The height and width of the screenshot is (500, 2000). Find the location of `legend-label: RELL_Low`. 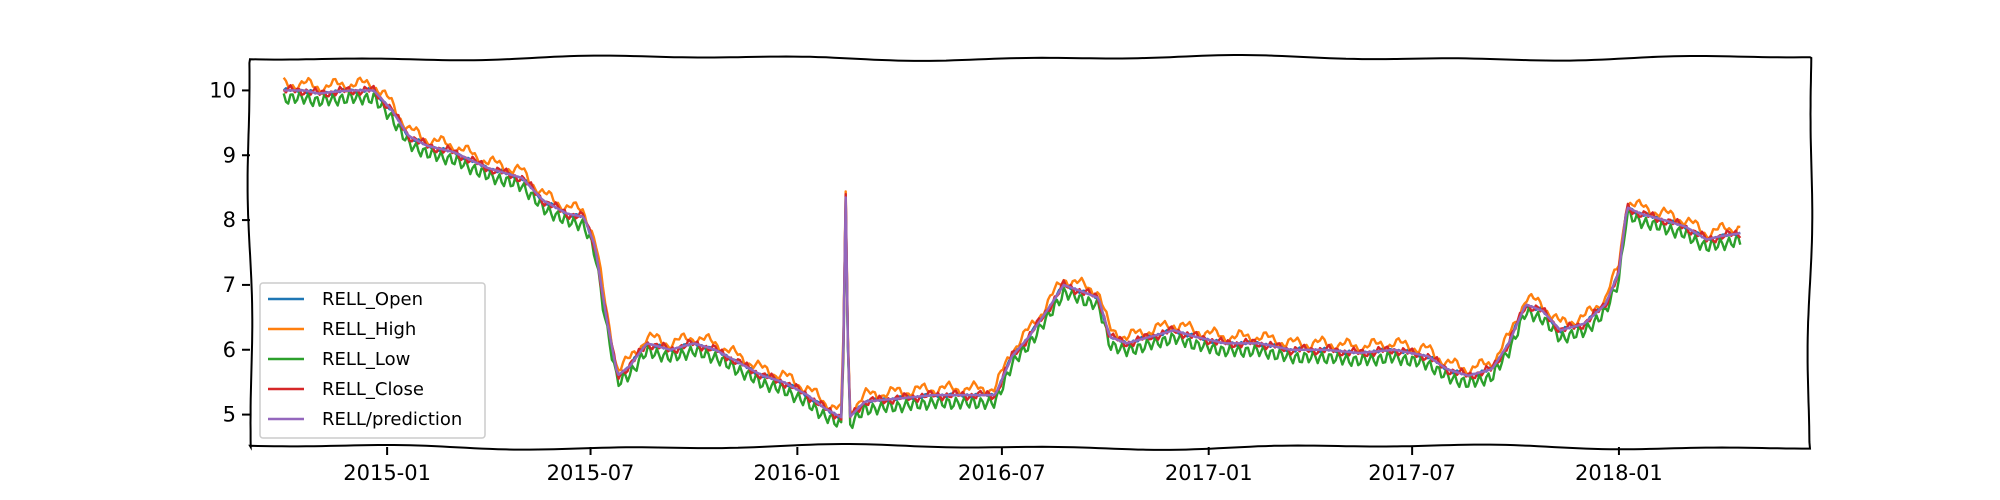

legend-label: RELL_Low is located at coordinates (366, 359).